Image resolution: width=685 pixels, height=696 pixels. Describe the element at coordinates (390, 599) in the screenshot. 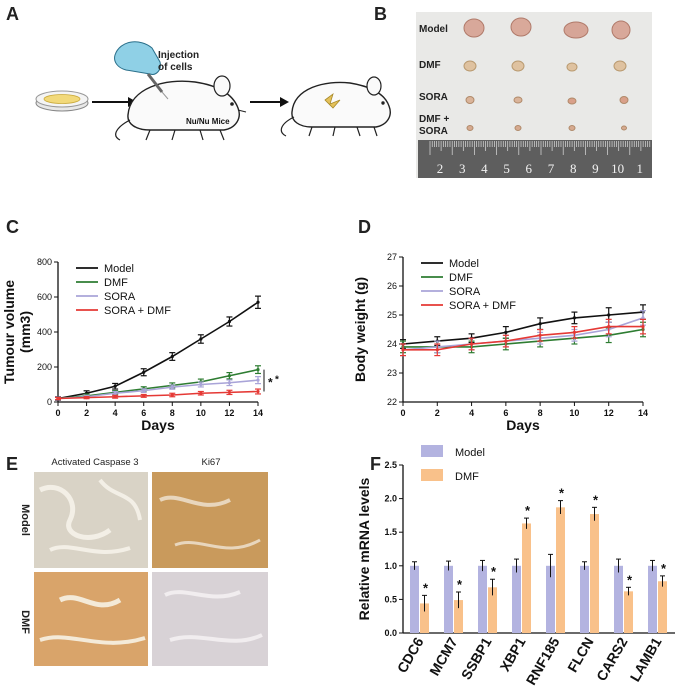

I see `y-tick-label: 0.5` at that location.